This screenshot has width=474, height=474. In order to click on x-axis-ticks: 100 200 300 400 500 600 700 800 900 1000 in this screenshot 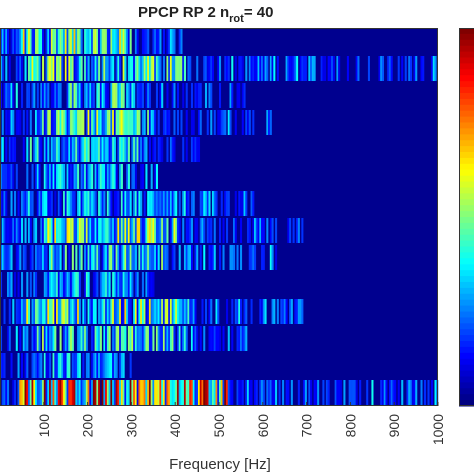, I will do `click(241, 423)`.